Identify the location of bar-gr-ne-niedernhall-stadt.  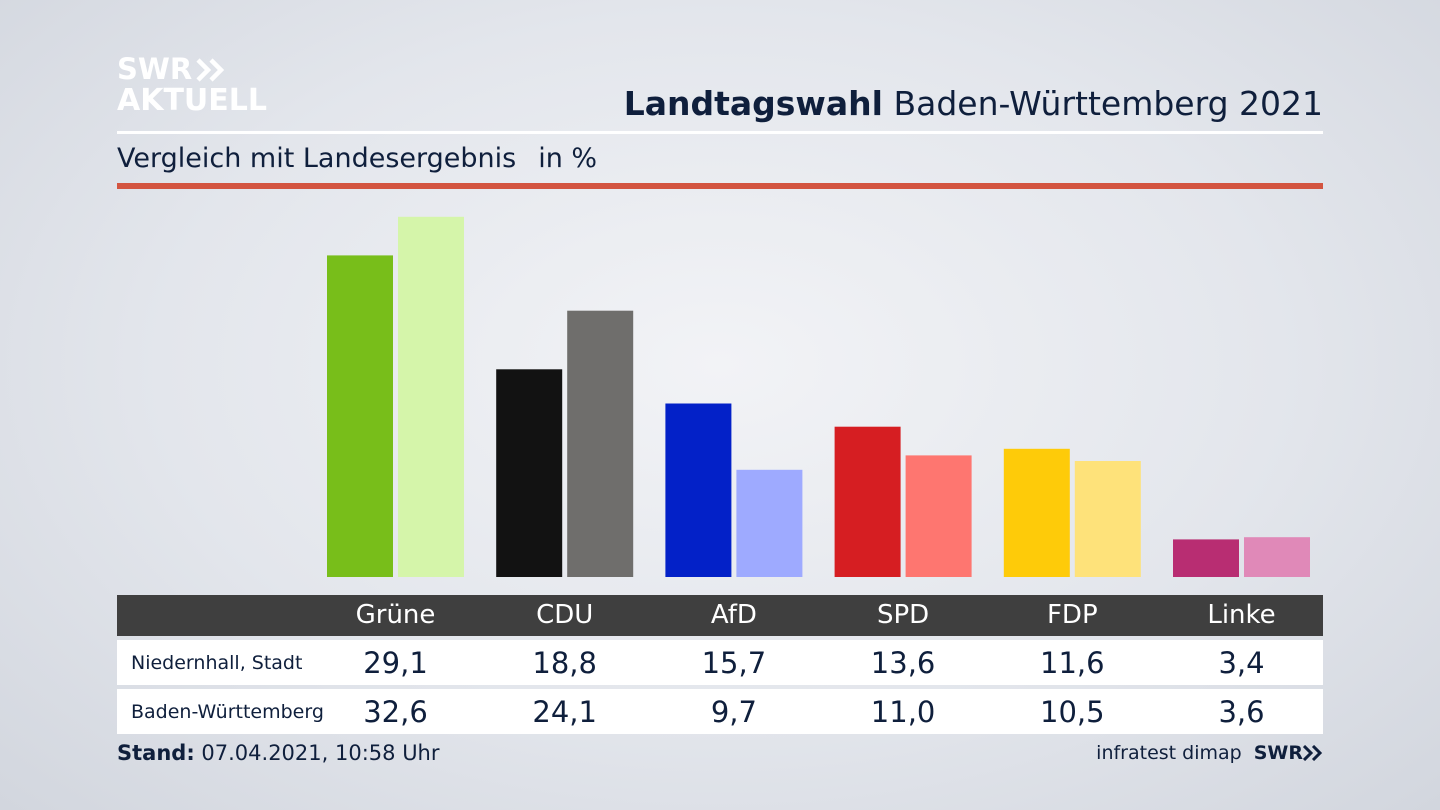
(360, 416).